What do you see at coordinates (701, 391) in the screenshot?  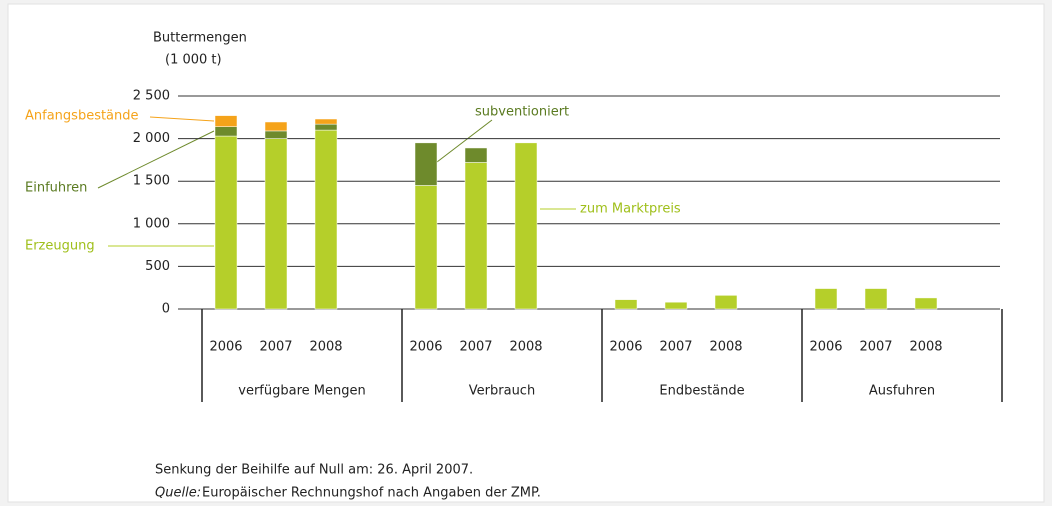 I see `group-label: Endbestände` at bounding box center [701, 391].